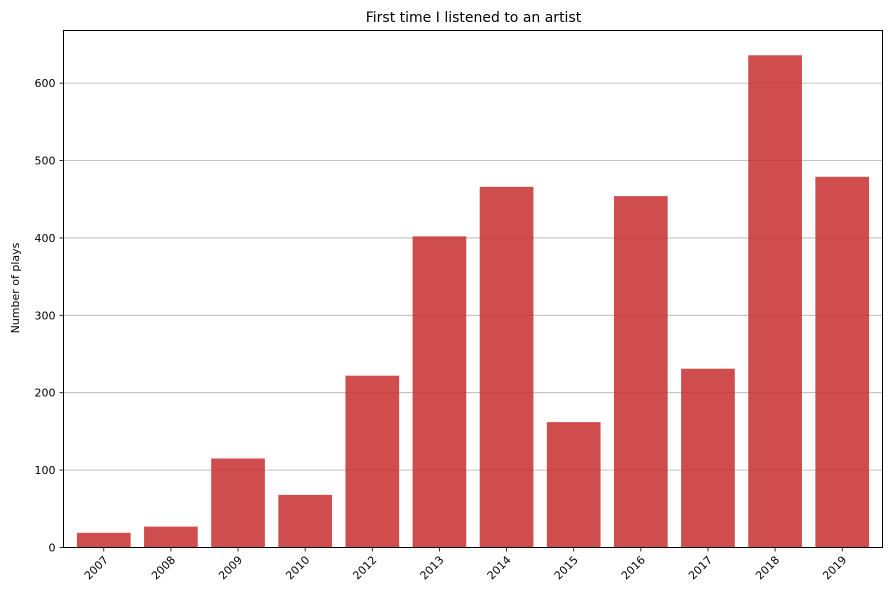 This screenshot has width=894, height=599. I want to click on bar-2010, so click(305, 521).